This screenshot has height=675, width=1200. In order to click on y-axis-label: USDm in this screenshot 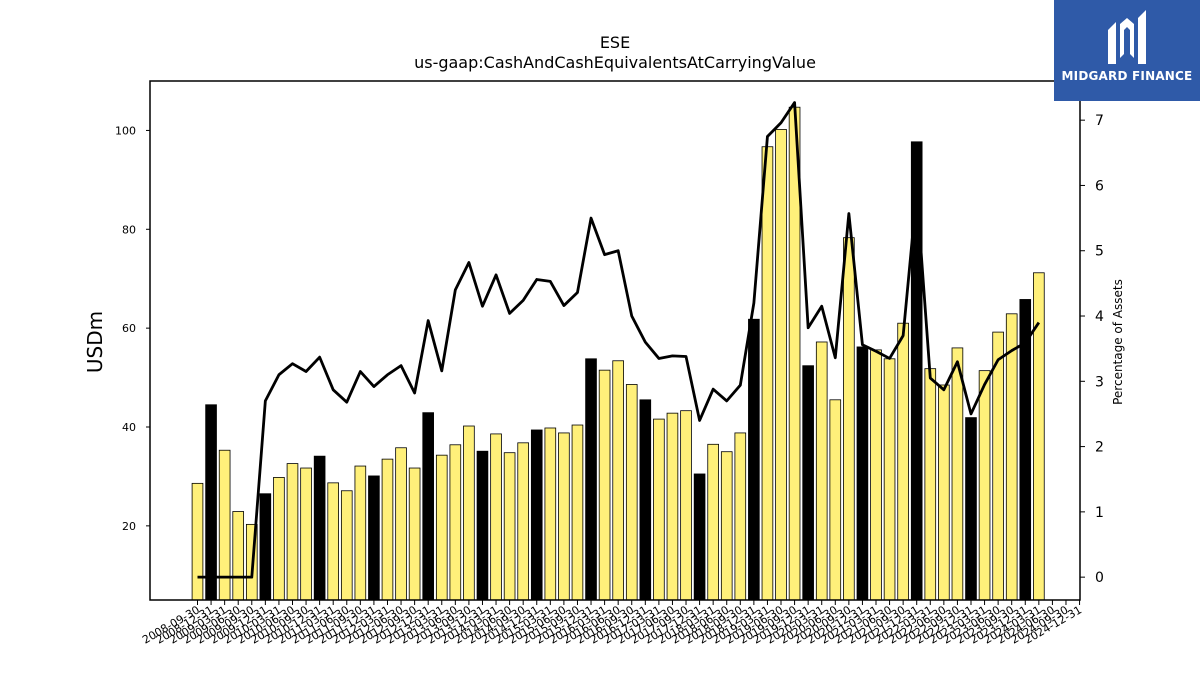, I will do `click(95, 342)`.